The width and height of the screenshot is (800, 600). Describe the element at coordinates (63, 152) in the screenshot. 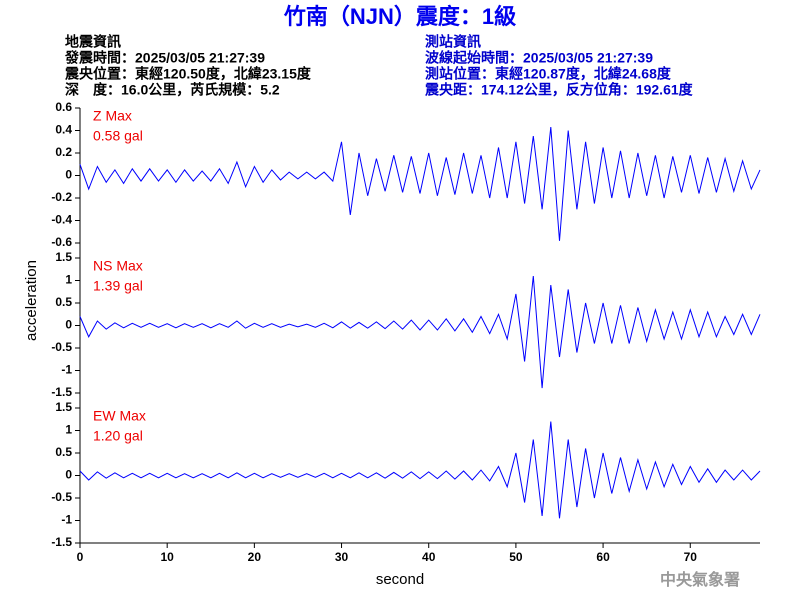

I see `y-tick-label: 0.2` at that location.